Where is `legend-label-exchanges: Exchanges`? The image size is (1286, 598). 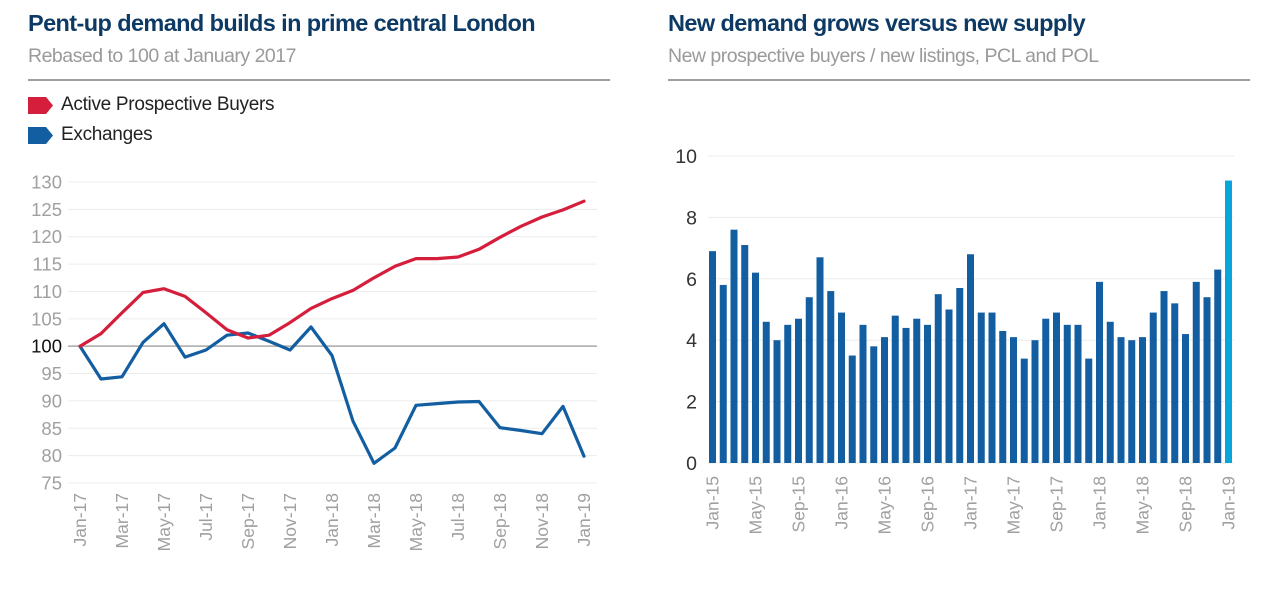
legend-label-exchanges: Exchanges is located at coordinates (107, 134).